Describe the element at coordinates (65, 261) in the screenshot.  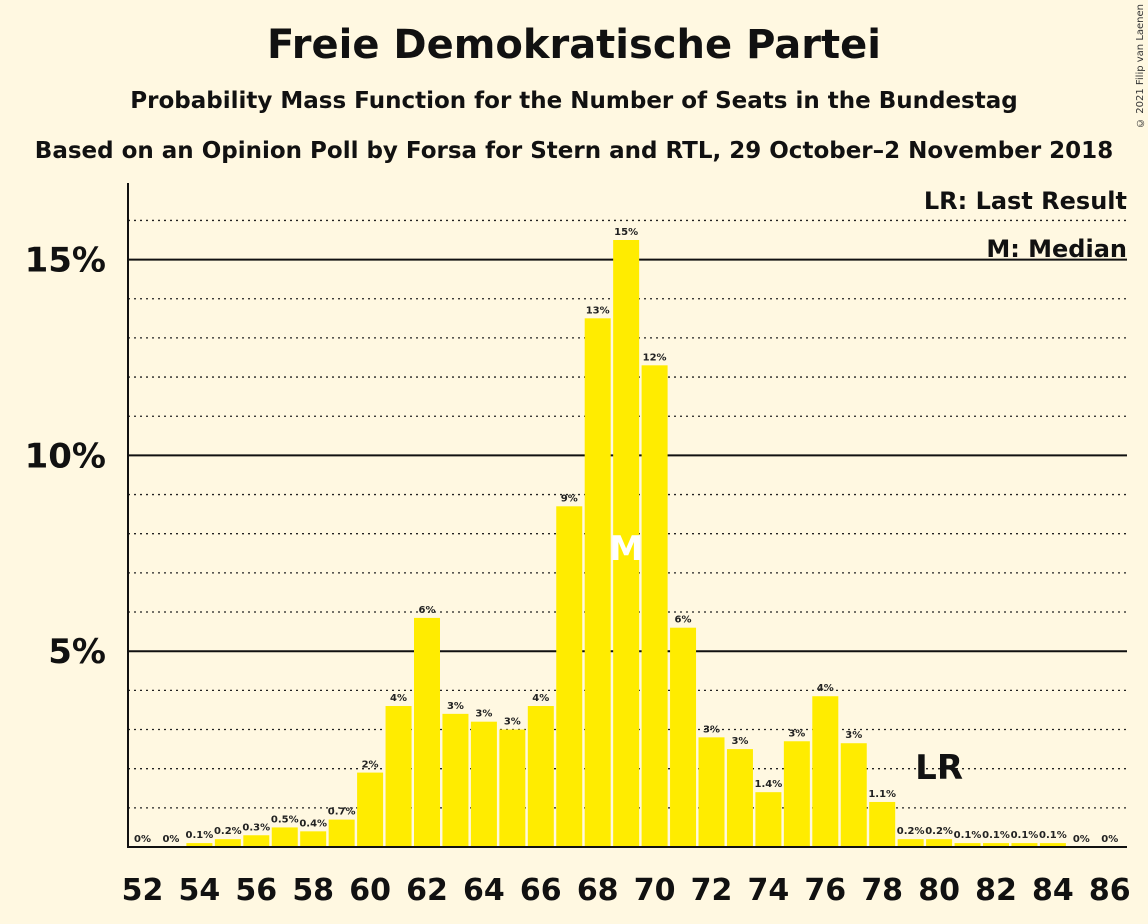
I see `y-tick-label: 15%` at that location.